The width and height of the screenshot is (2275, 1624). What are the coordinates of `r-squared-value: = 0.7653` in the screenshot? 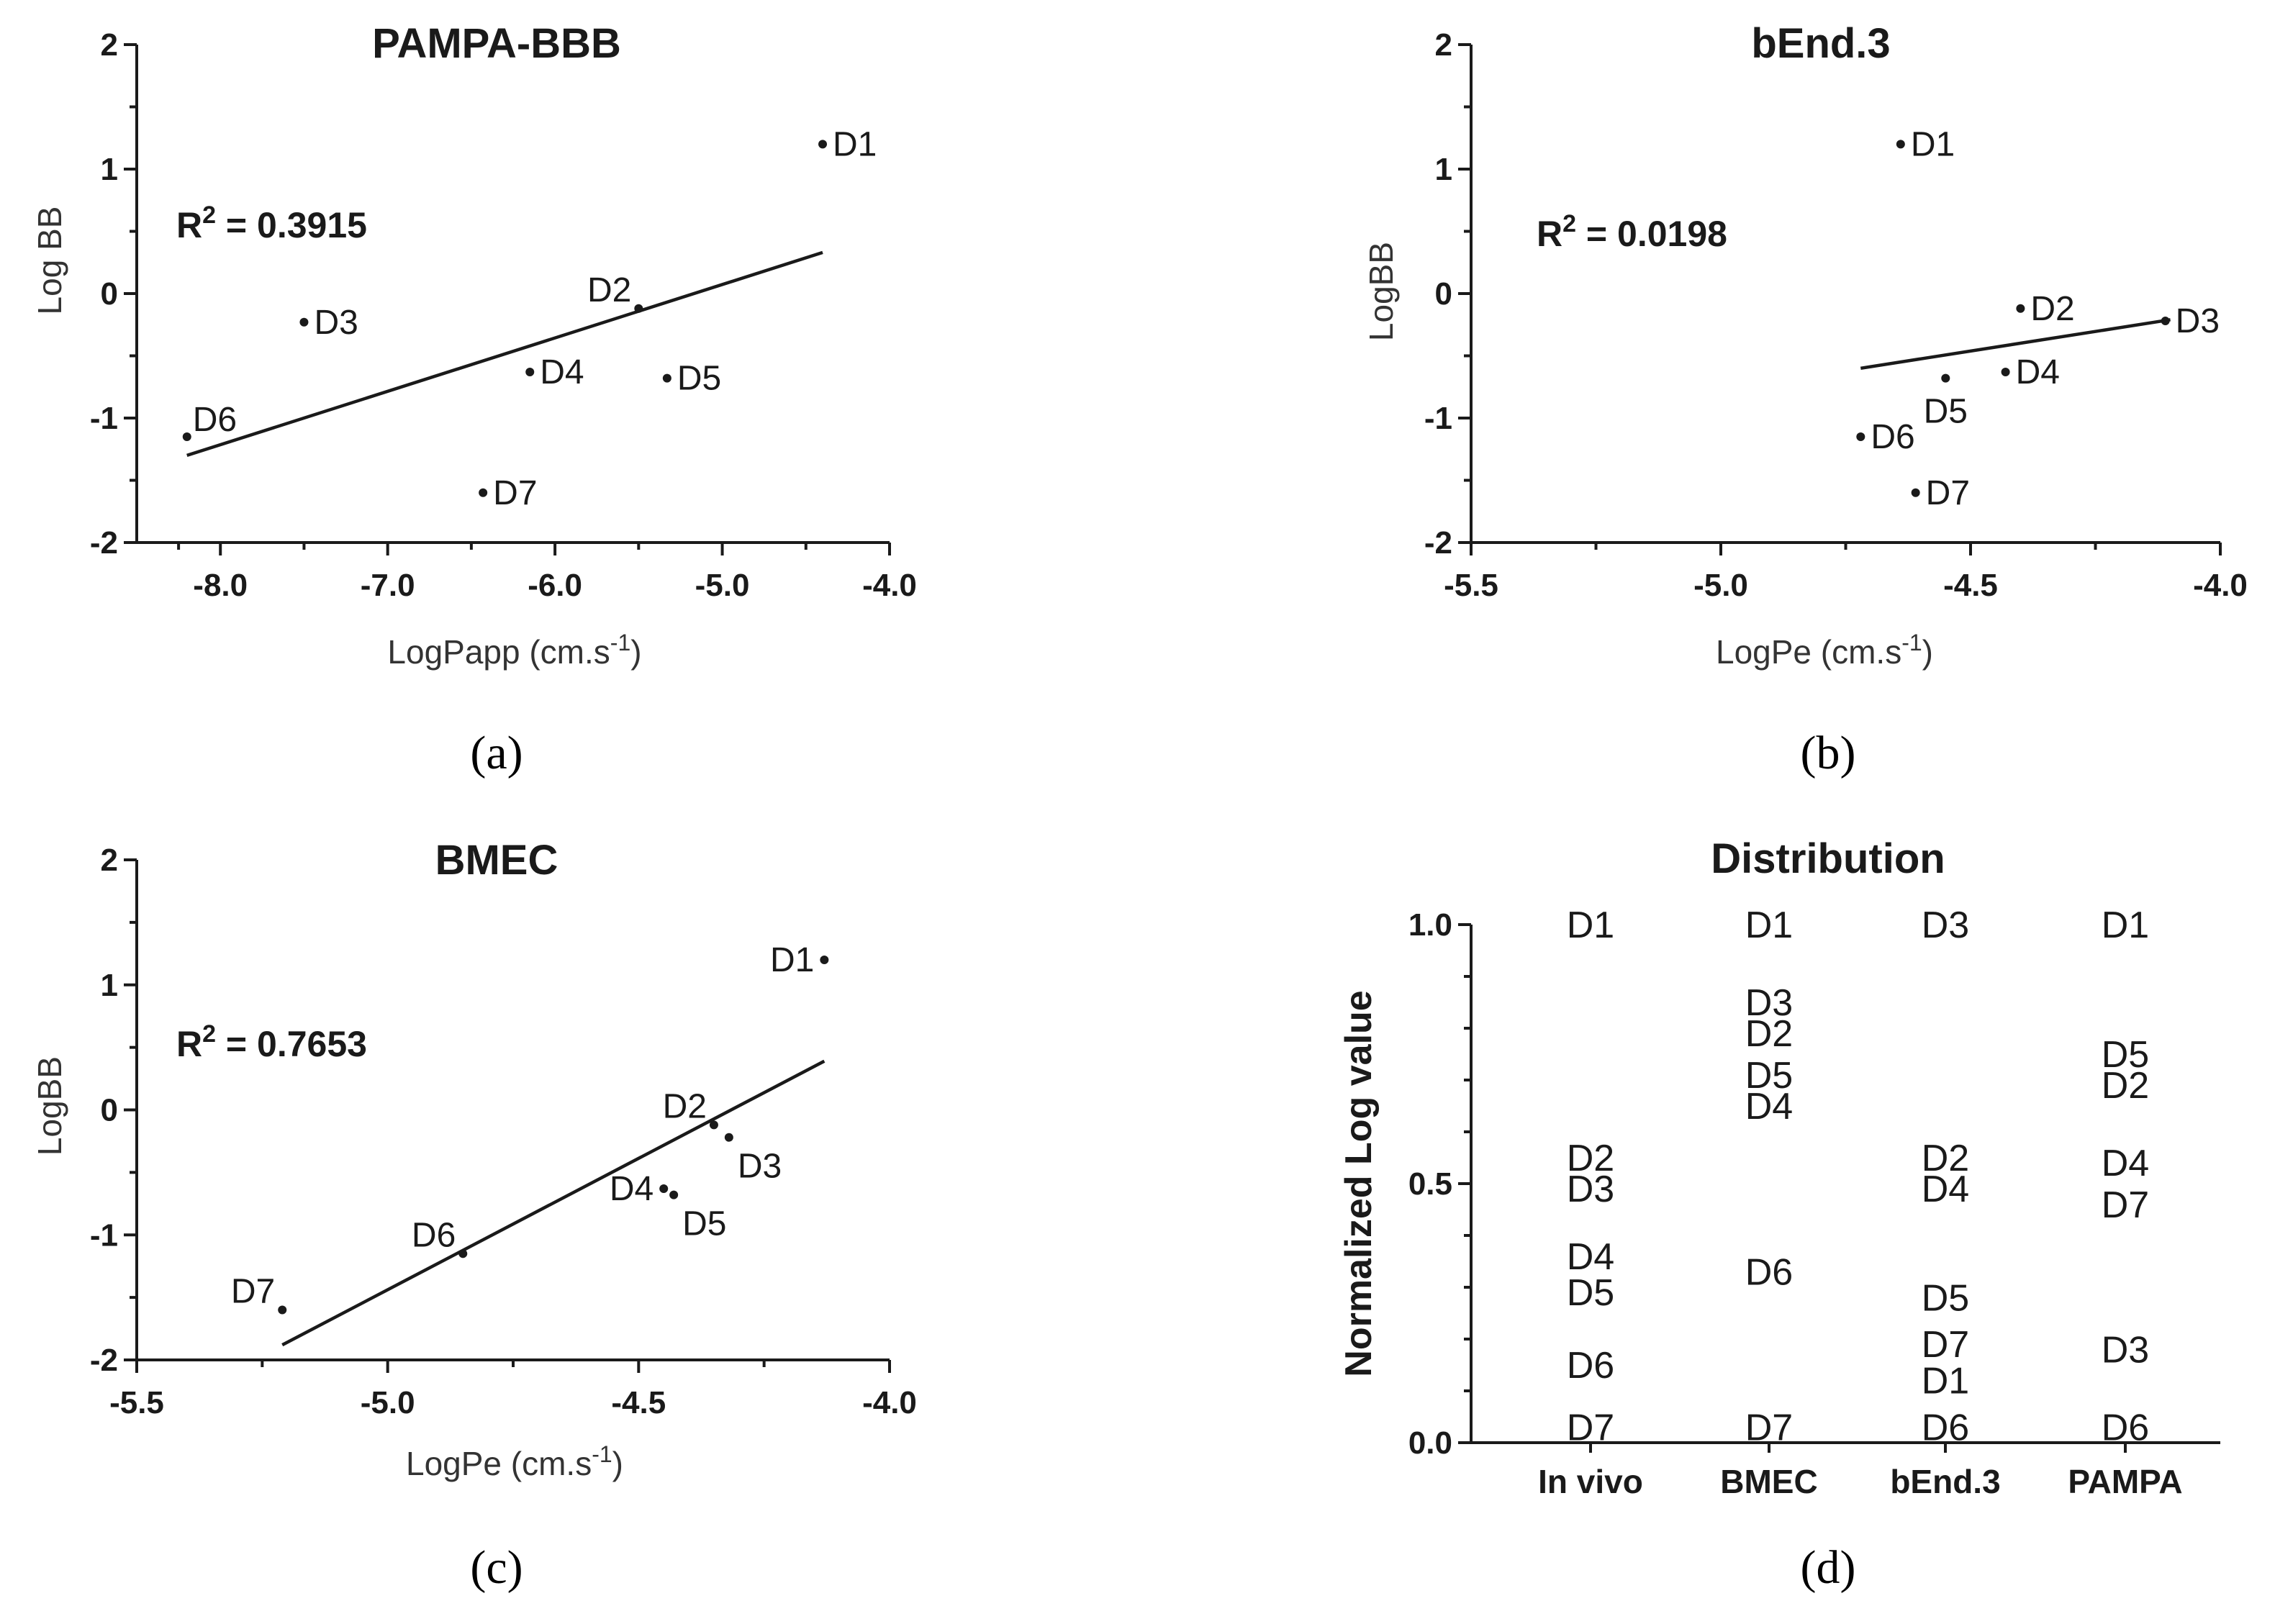 It's located at (291, 1044).